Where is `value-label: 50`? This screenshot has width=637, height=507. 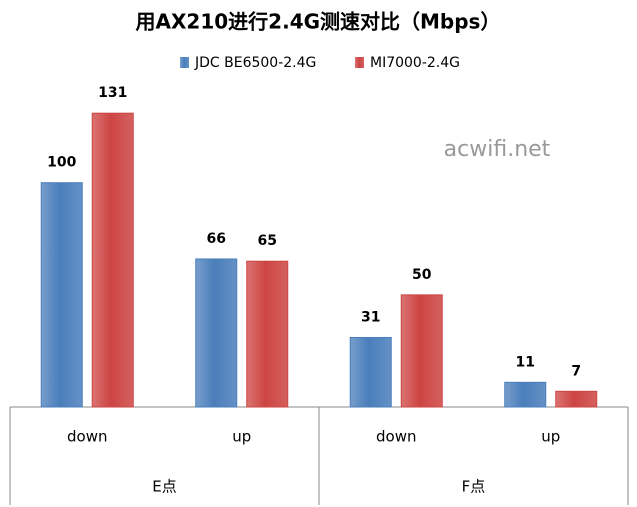 value-label: 50 is located at coordinates (422, 275).